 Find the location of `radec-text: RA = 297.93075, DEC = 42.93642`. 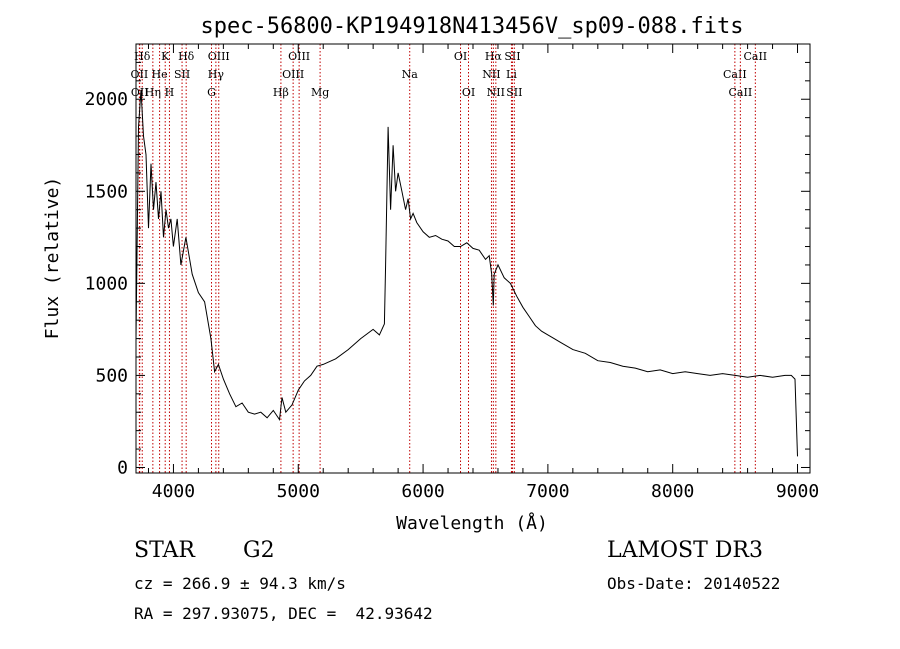

radec-text: RA = 297.93075, DEC = 42.93642 is located at coordinates (283, 613).